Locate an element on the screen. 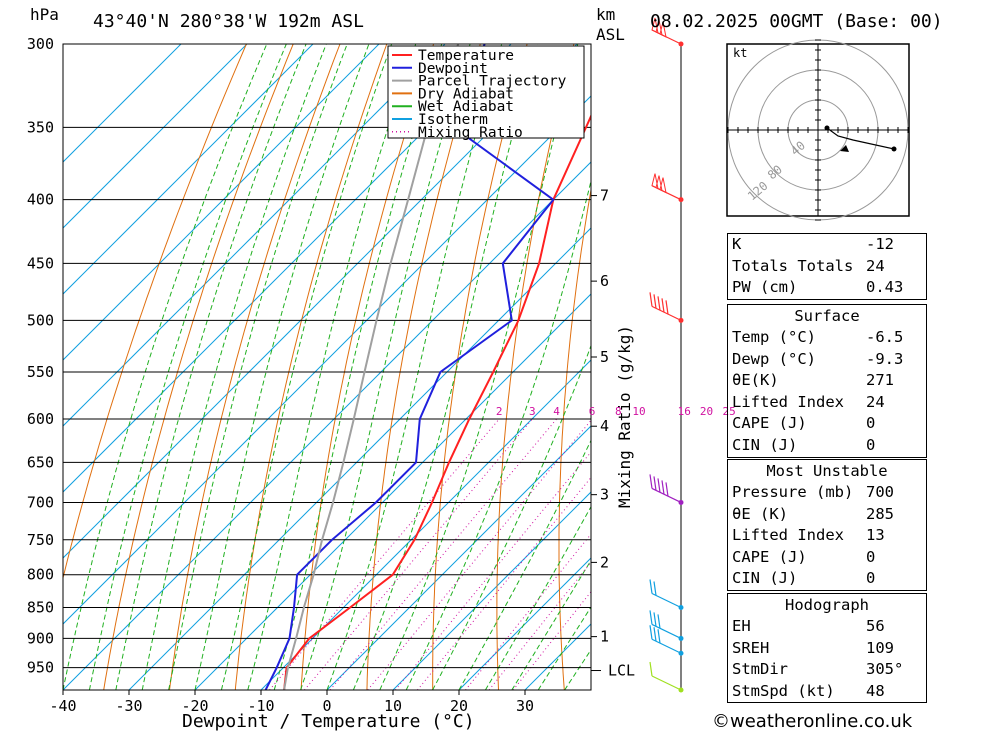 The height and width of the screenshot is (733, 1000). surface-row: Temp (°C) -6.5 is located at coordinates (827, 338).